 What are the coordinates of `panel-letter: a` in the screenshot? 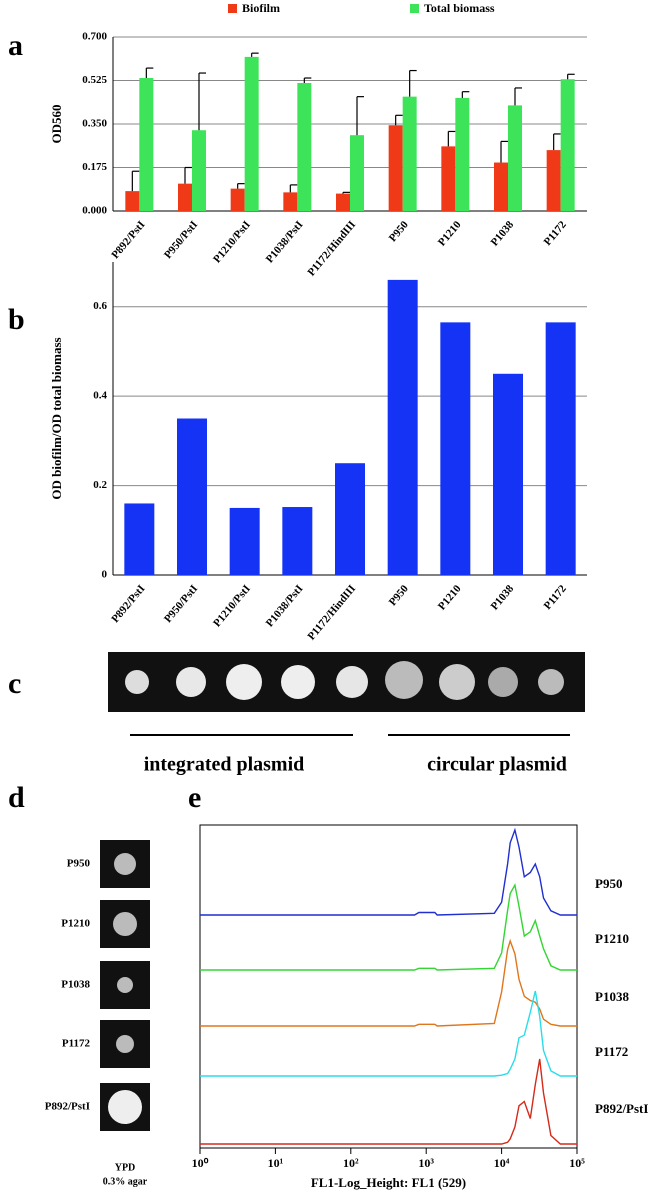 It's located at (15, 45).